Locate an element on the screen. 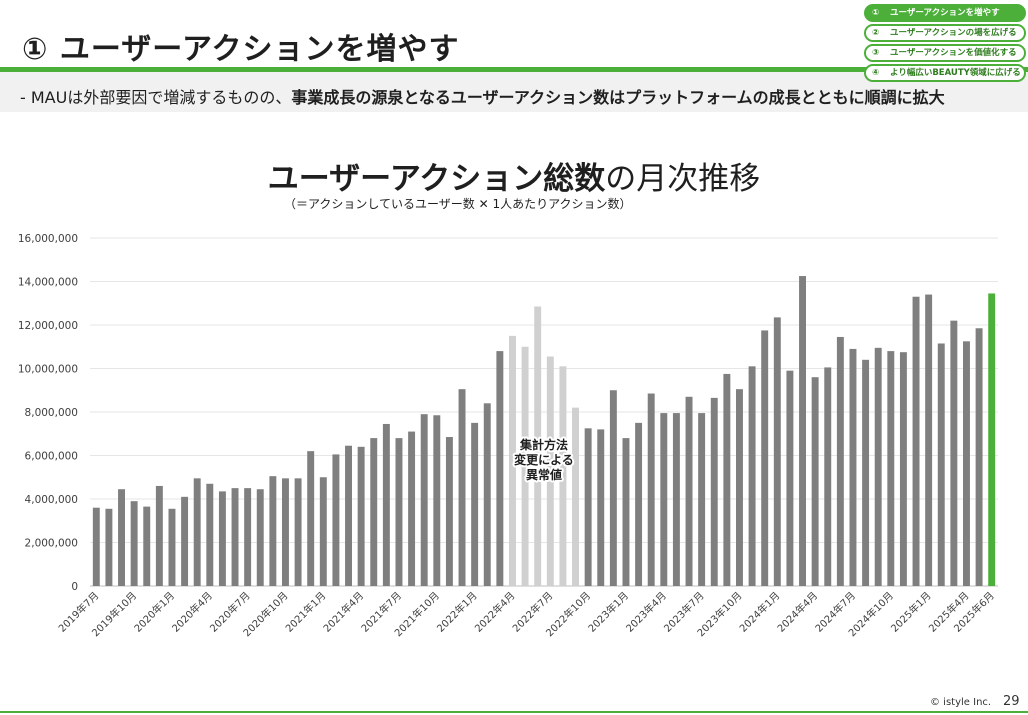 This screenshot has width=1028, height=715. nav-item-2: ② ユーザーアクションの場を広げる is located at coordinates (945, 33).